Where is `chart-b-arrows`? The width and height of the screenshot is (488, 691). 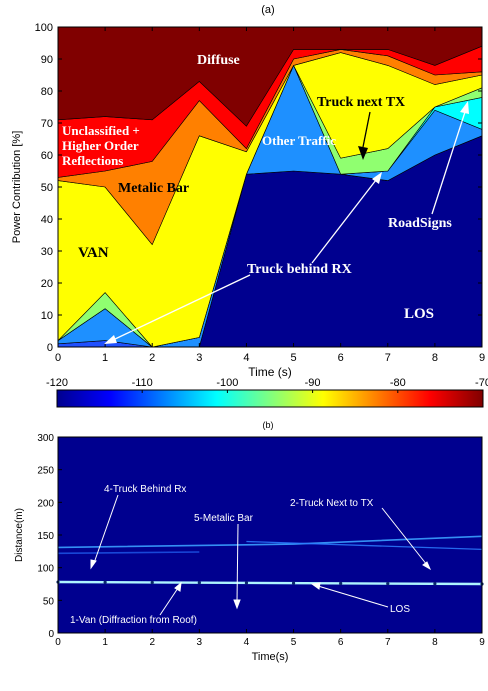 chart-b-arrows is located at coordinates (261, 555).